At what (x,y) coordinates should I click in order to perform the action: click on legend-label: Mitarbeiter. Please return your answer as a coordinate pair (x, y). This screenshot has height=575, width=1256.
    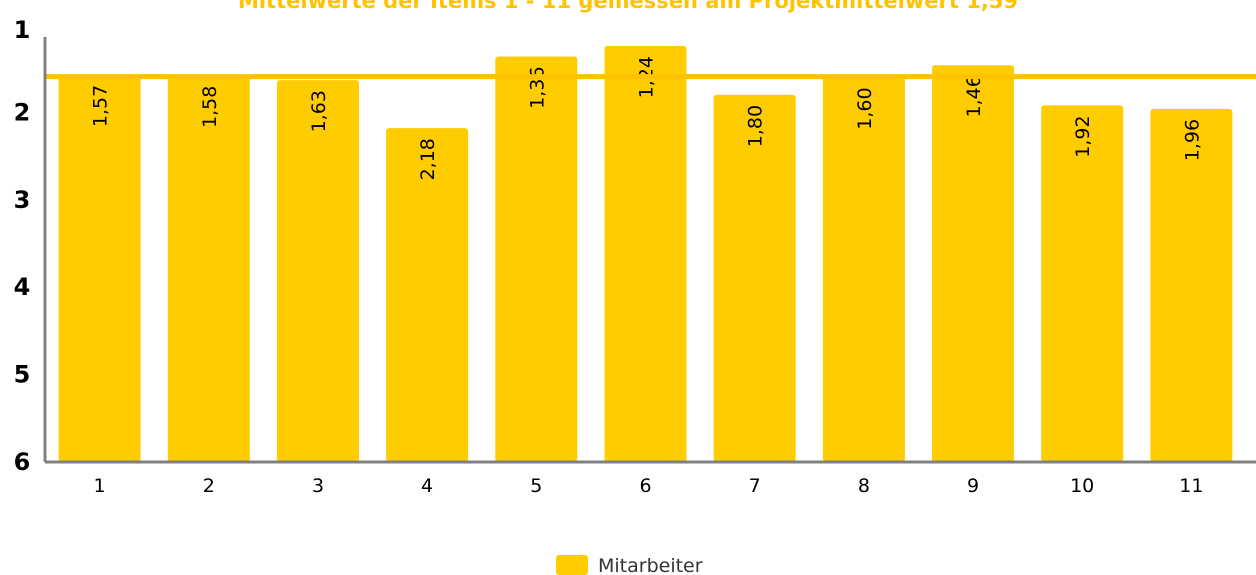
    Looking at the image, I should click on (650, 565).